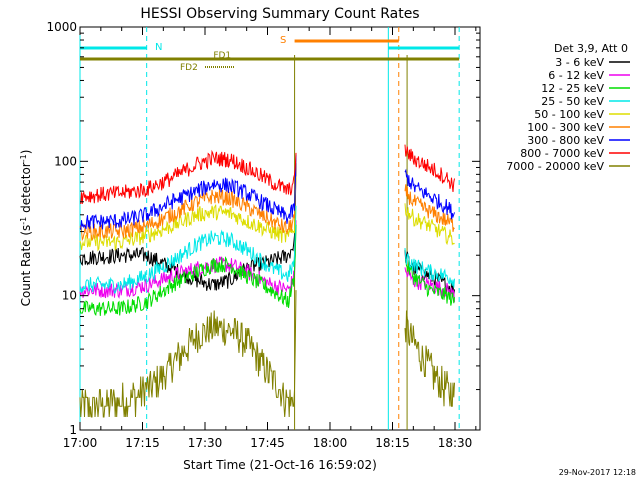  I want to click on saa-label: S, so click(283, 40).